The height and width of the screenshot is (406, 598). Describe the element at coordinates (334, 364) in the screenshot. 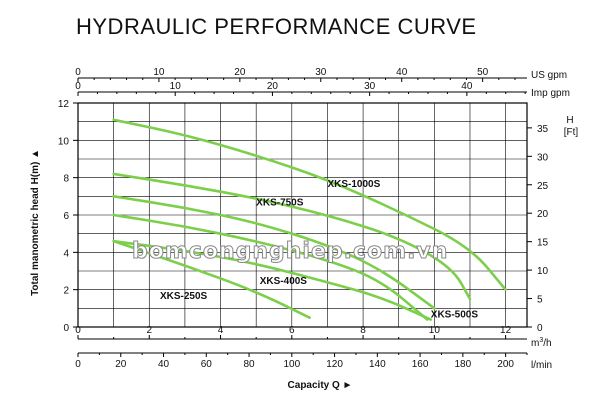

I see `bottom-axis-lmin-tick-label: 120` at that location.